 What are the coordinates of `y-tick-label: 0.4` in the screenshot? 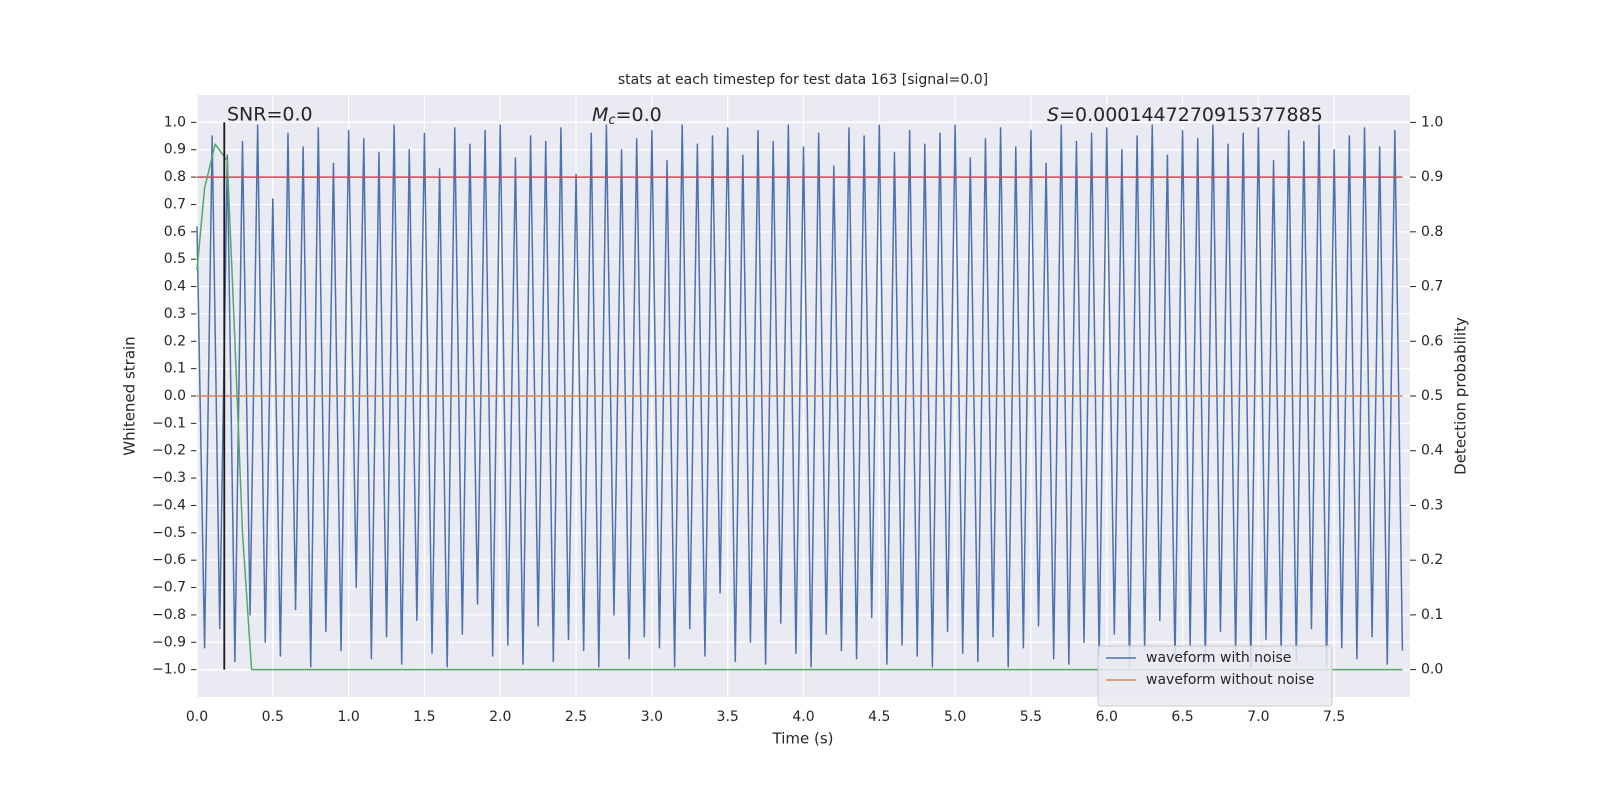 It's located at (175, 287).